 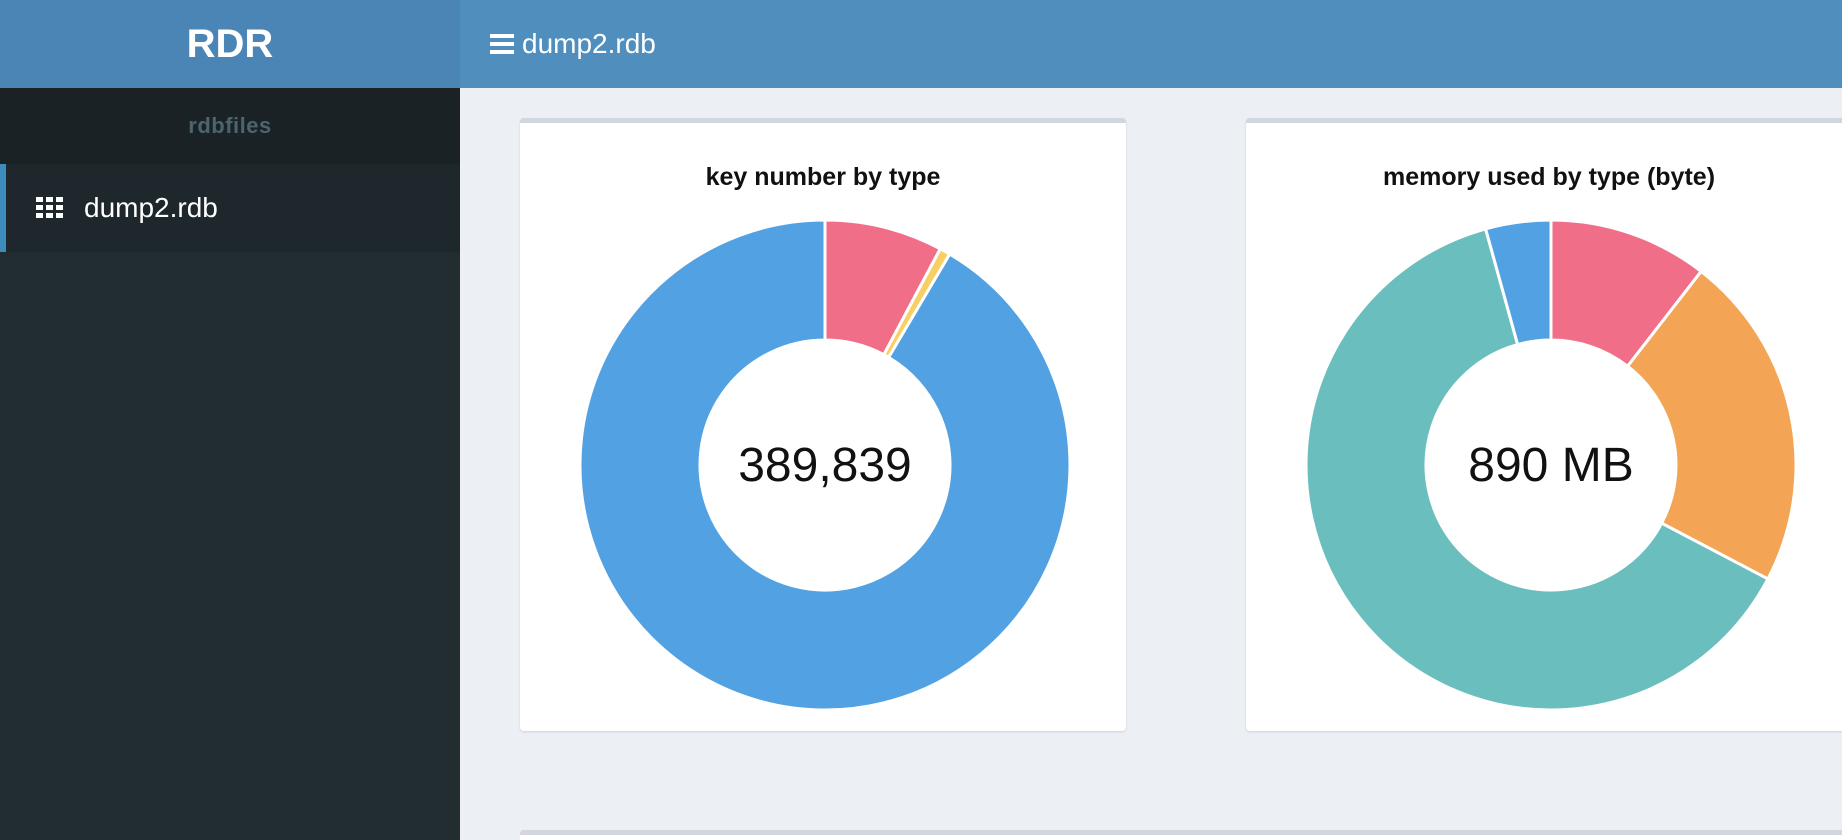 What do you see at coordinates (230, 126) in the screenshot?
I see `sidebar-header: rdbfiles` at bounding box center [230, 126].